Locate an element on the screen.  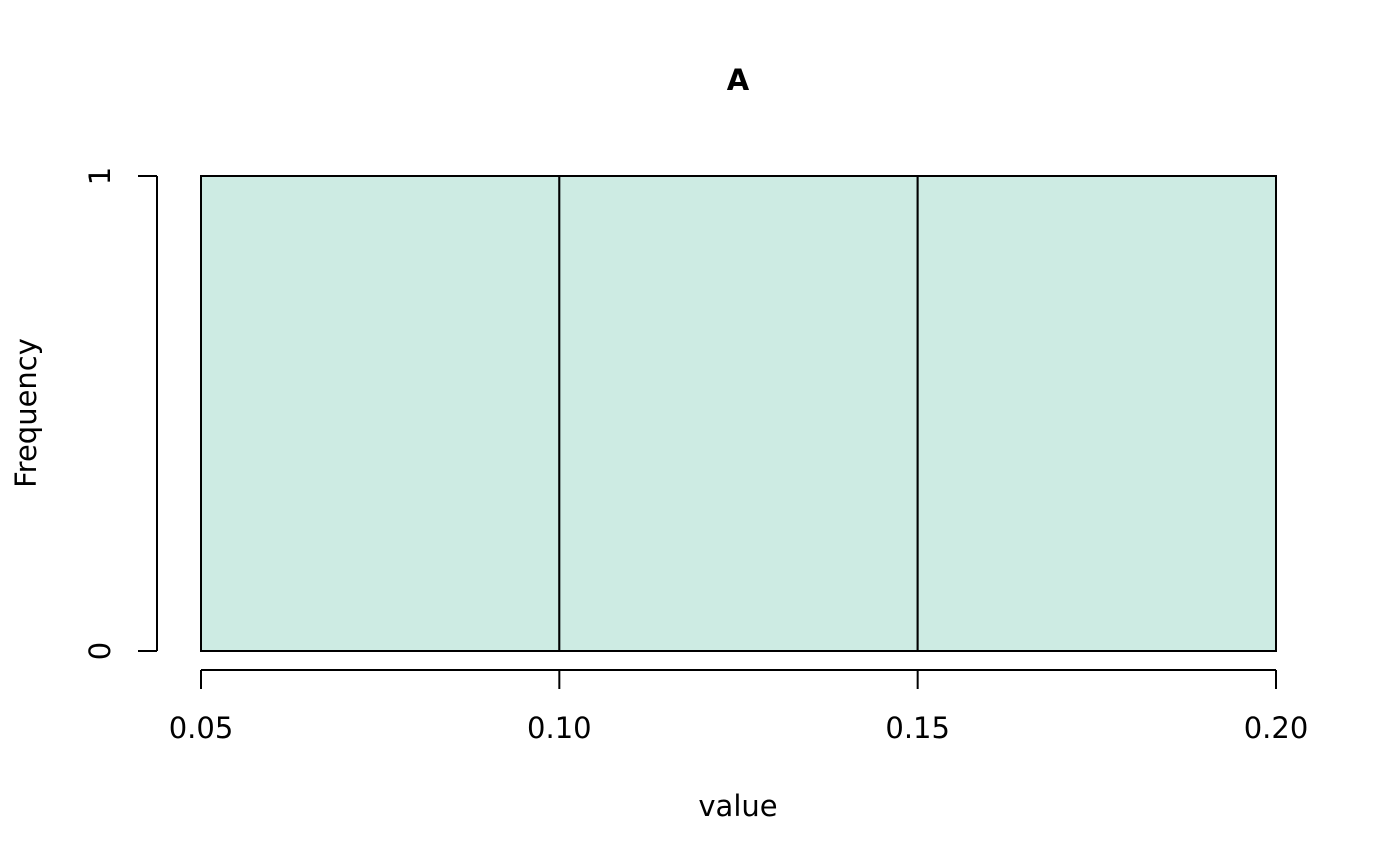
y-axis: 01 is located at coordinates (120, 413).